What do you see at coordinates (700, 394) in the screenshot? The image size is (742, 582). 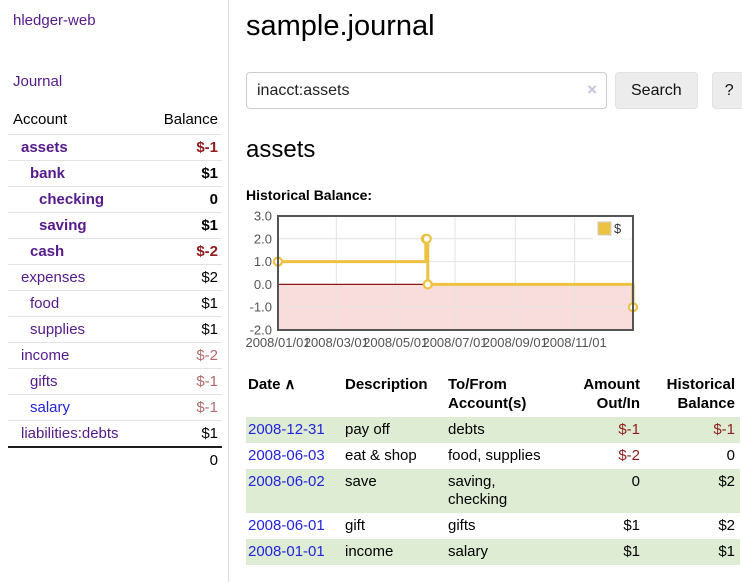 I see `register-header-balance: Historical Balance` at bounding box center [700, 394].